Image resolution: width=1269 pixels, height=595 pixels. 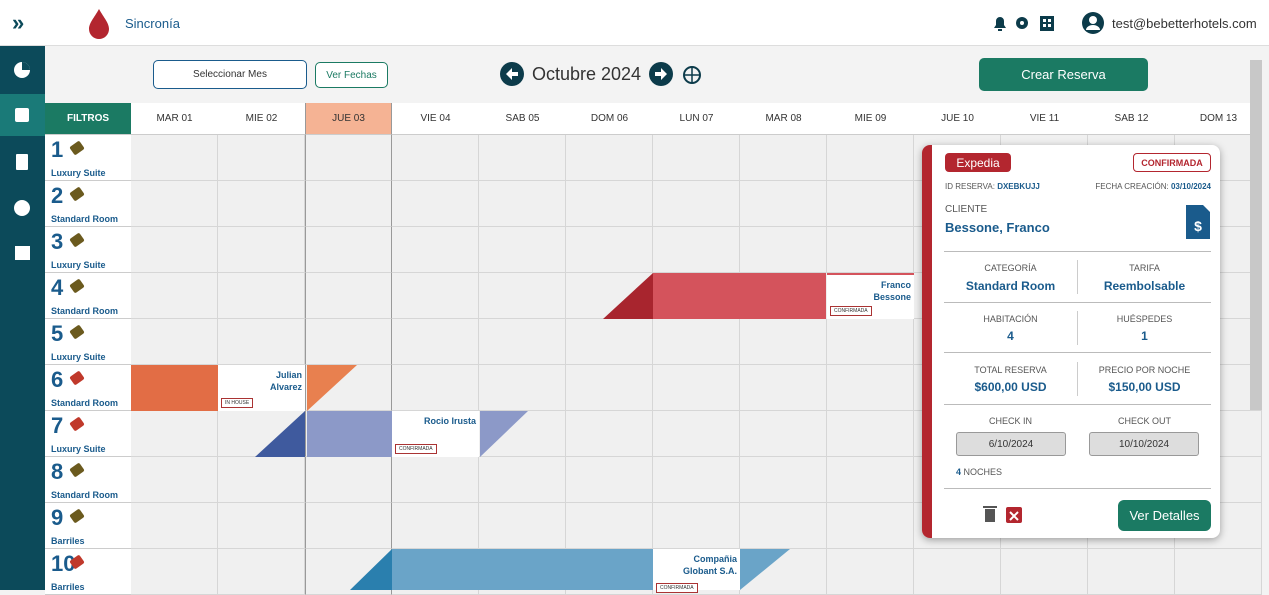 I want to click on create-reservation-button: Crear Reserva, so click(x=1063, y=74).